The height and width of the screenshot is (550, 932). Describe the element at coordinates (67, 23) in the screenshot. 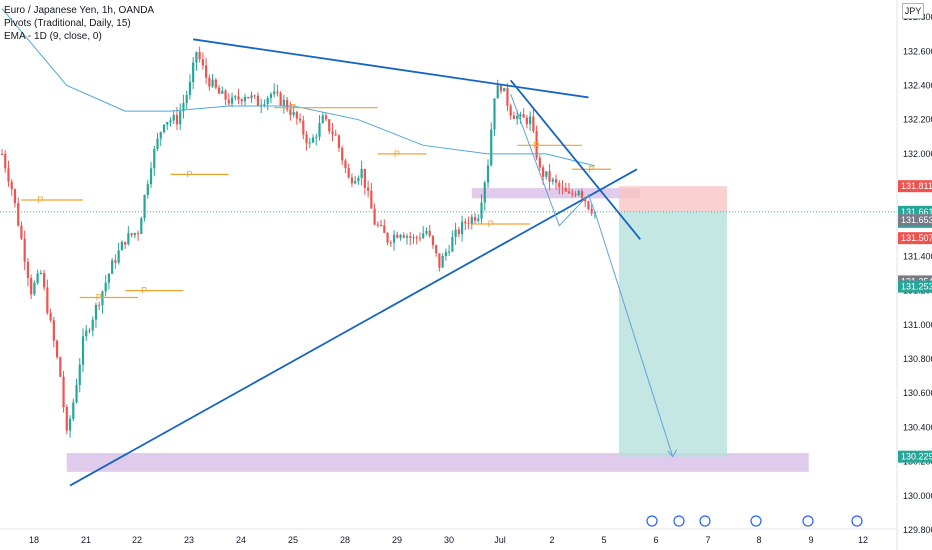

I see `pivots-indicator-label: Pivots (Traditional, Daily, 15)` at that location.